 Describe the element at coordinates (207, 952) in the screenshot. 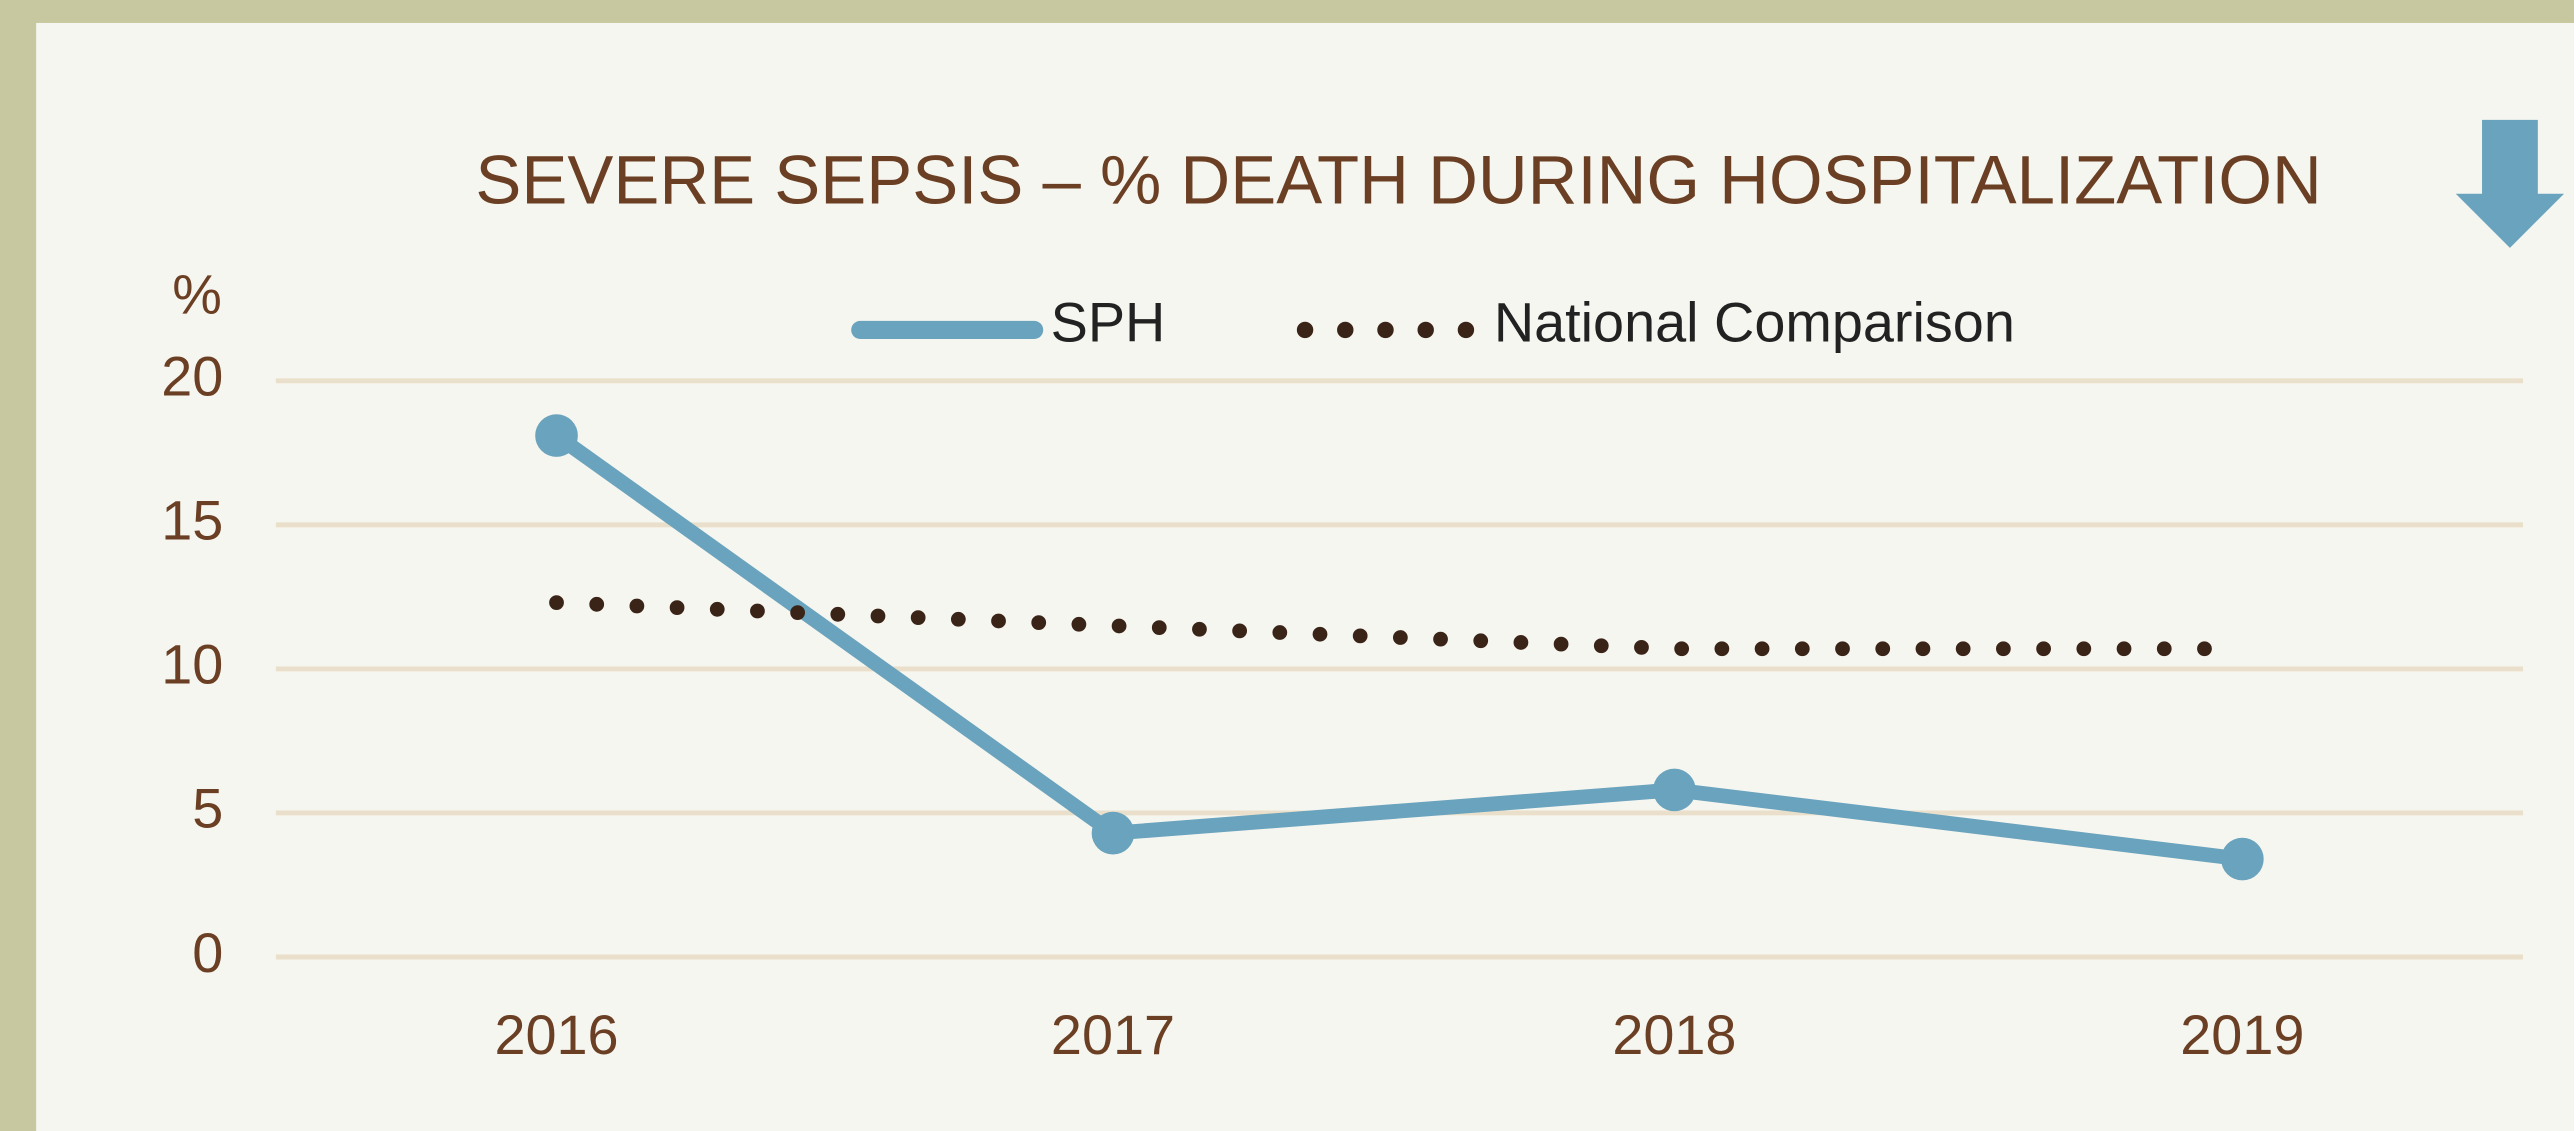

I see `y-tick-label: 0` at that location.